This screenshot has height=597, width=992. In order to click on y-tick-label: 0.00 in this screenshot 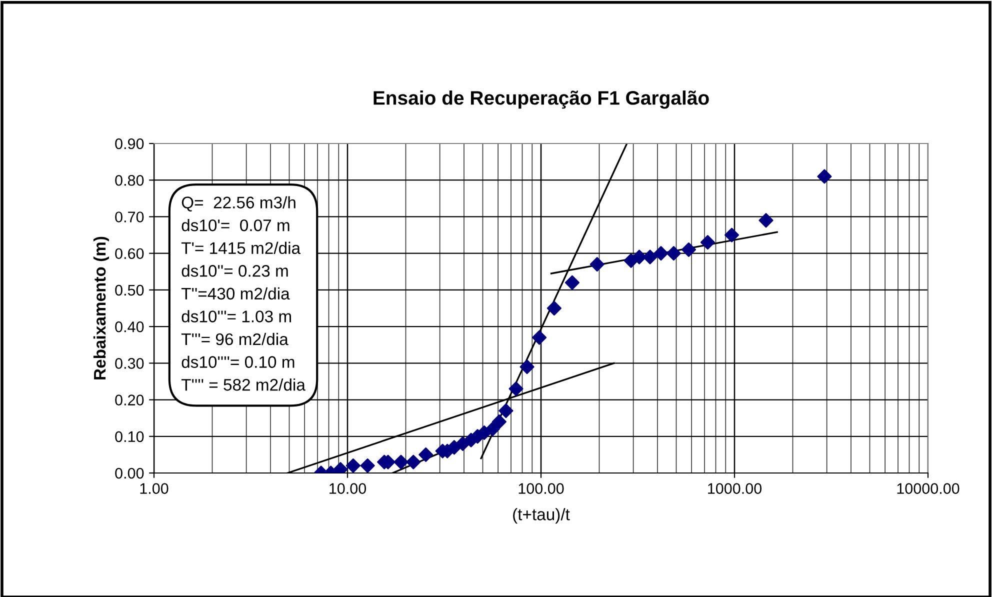, I will do `click(129, 473)`.